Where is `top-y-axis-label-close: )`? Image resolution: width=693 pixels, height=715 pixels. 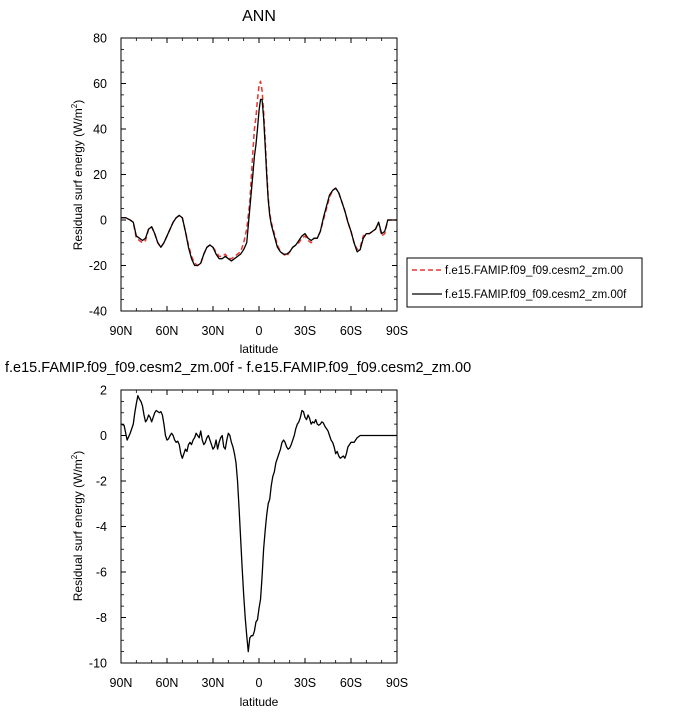
top-y-axis-label-close: ) is located at coordinates (78, 102).